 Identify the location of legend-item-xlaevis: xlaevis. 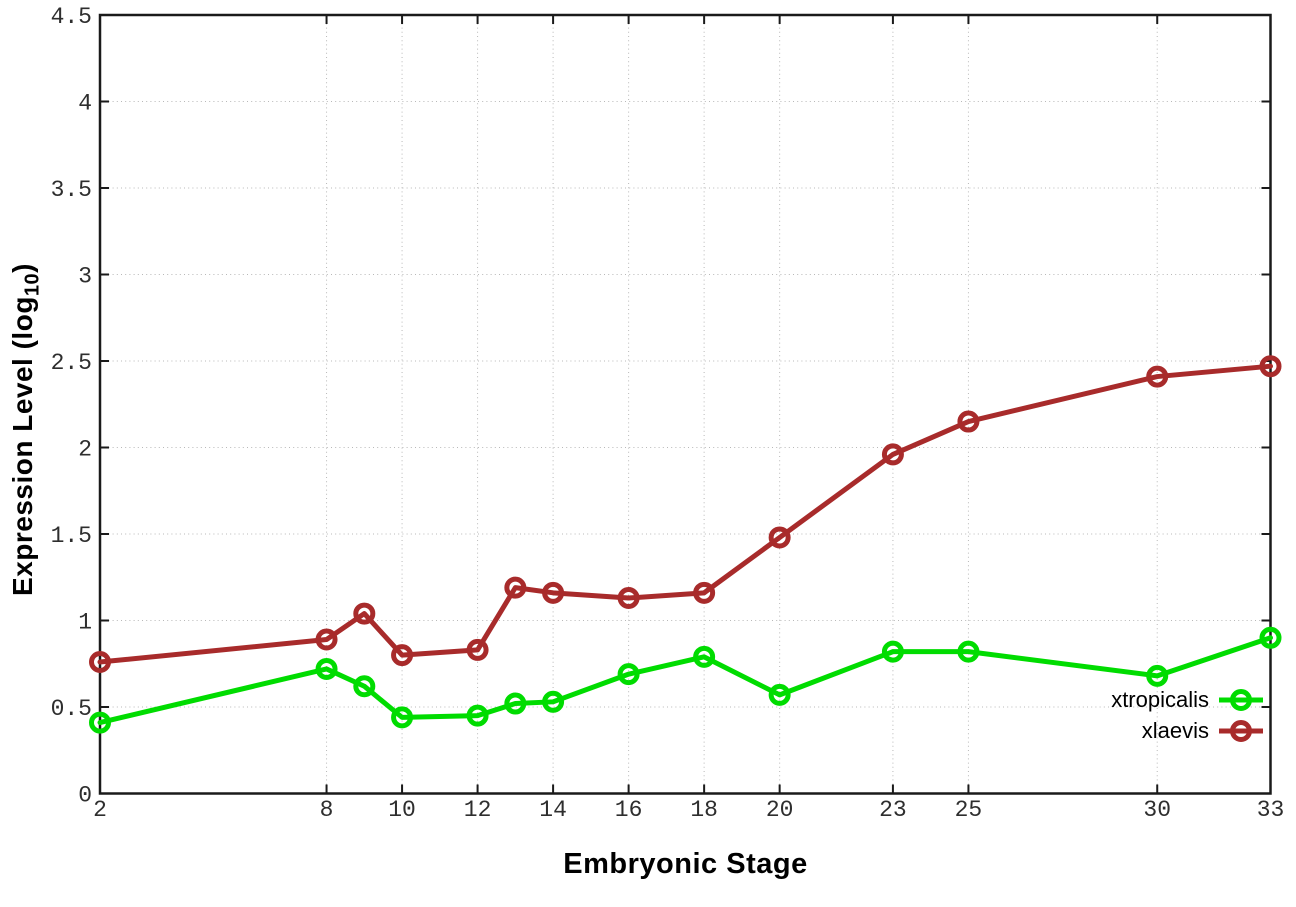
(1187, 730).